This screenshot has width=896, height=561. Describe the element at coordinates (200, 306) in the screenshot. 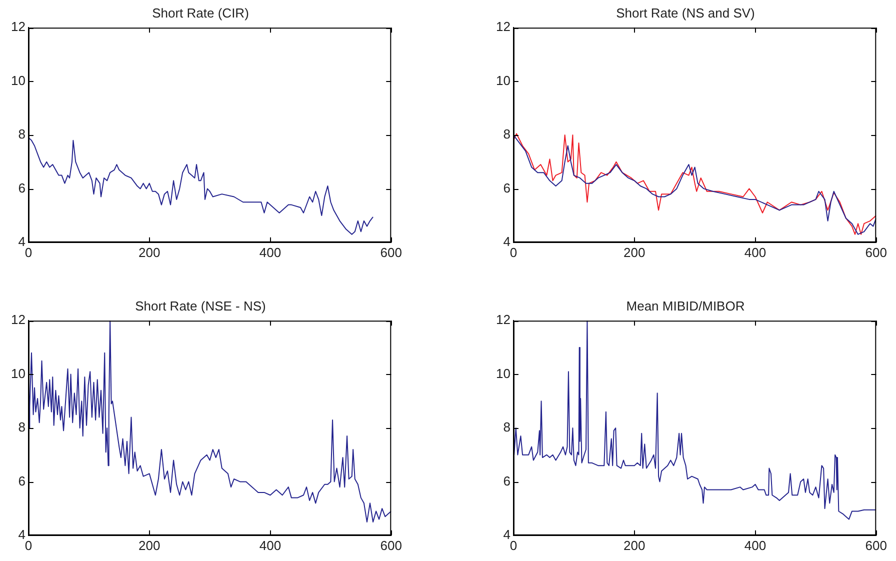

I see `chart-title: Short Rate (NSE - NS)` at that location.